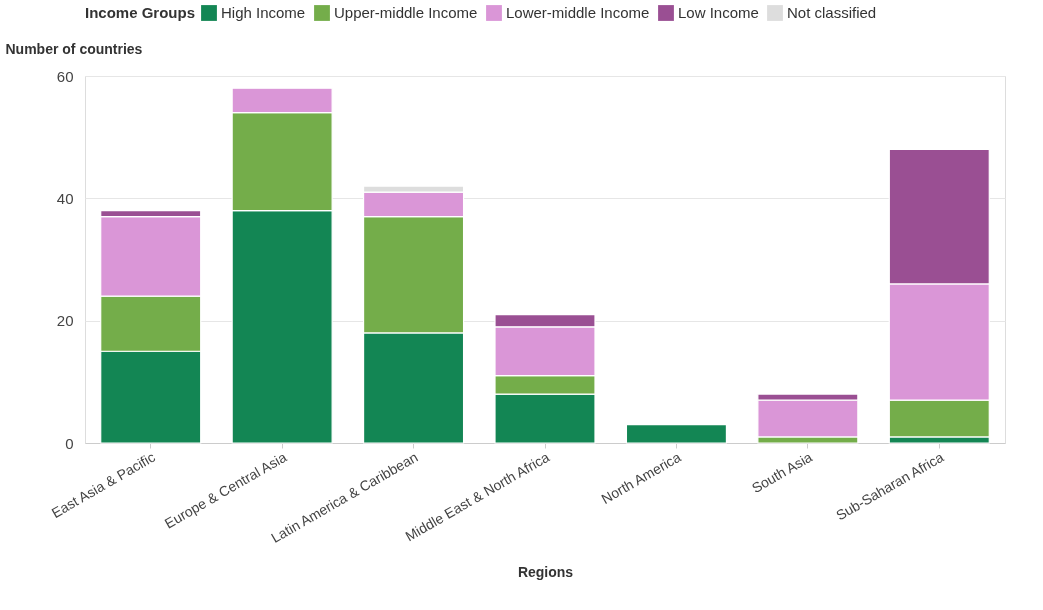 This screenshot has height=610, width=1043. What do you see at coordinates (69, 443) in the screenshot?
I see `y-tick-label: 0` at bounding box center [69, 443].